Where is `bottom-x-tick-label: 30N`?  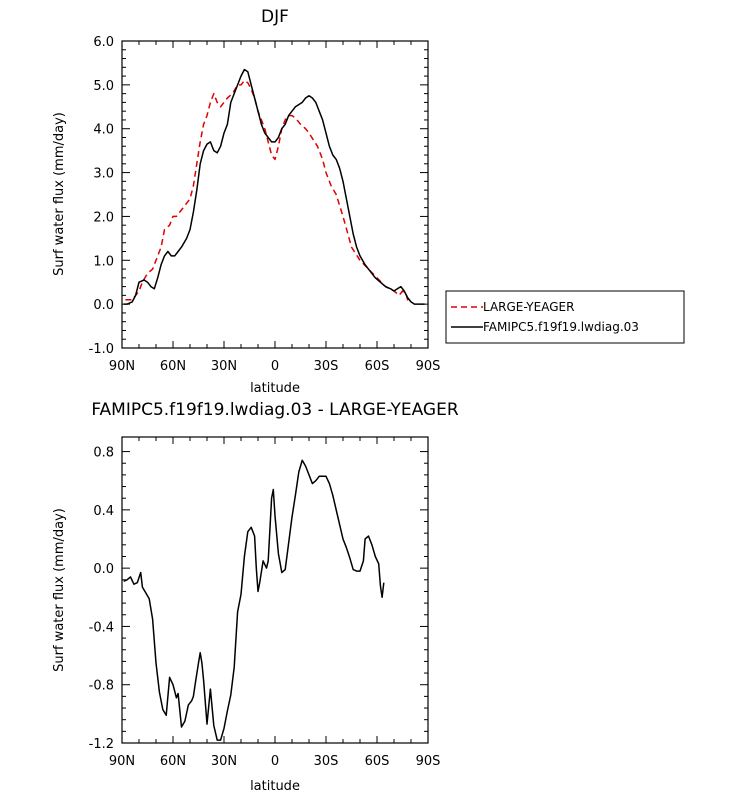
bottom-x-tick-label: 30N is located at coordinates (224, 761).